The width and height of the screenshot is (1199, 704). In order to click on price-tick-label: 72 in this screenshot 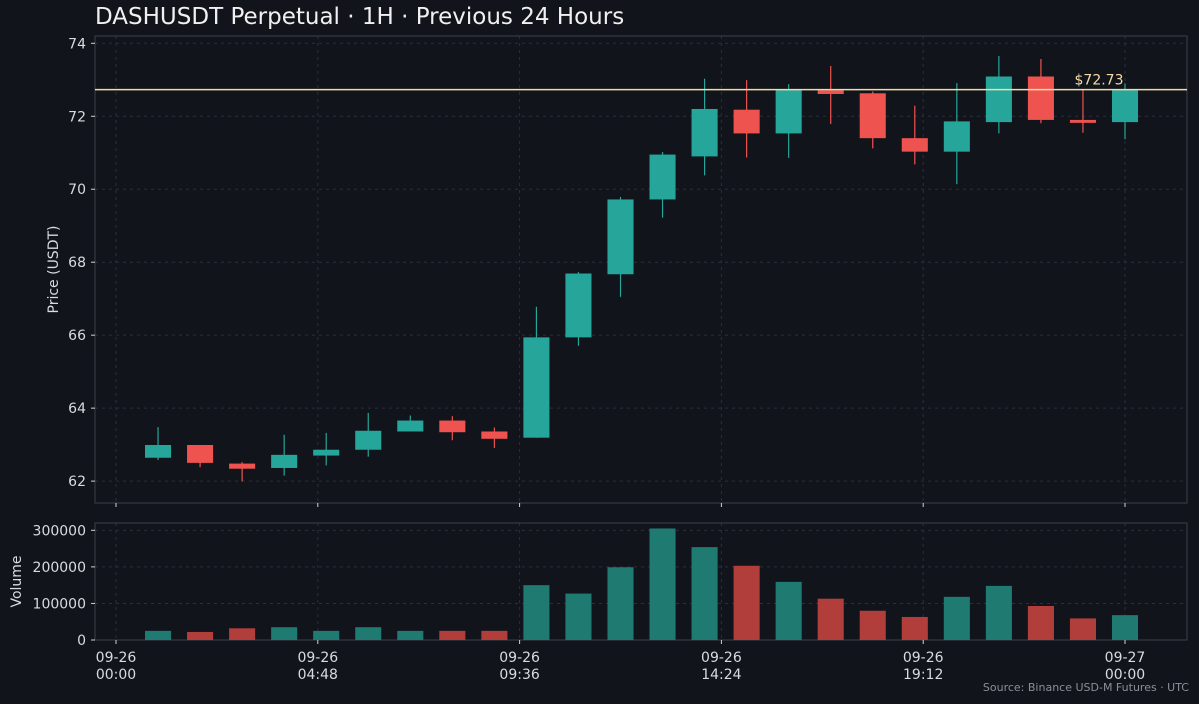, I will do `click(77, 117)`.